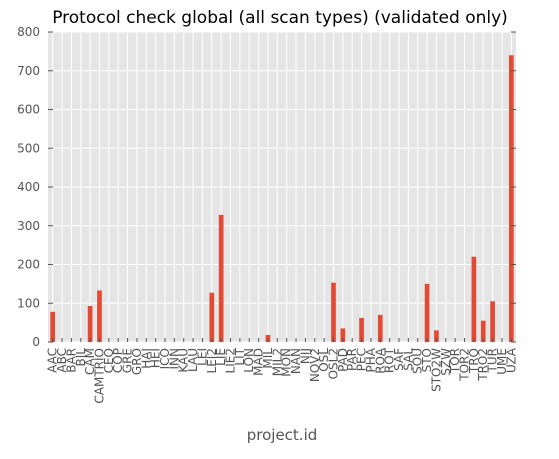  What do you see at coordinates (483, 331) in the screenshot?
I see `bar-TRO2` at bounding box center [483, 331].